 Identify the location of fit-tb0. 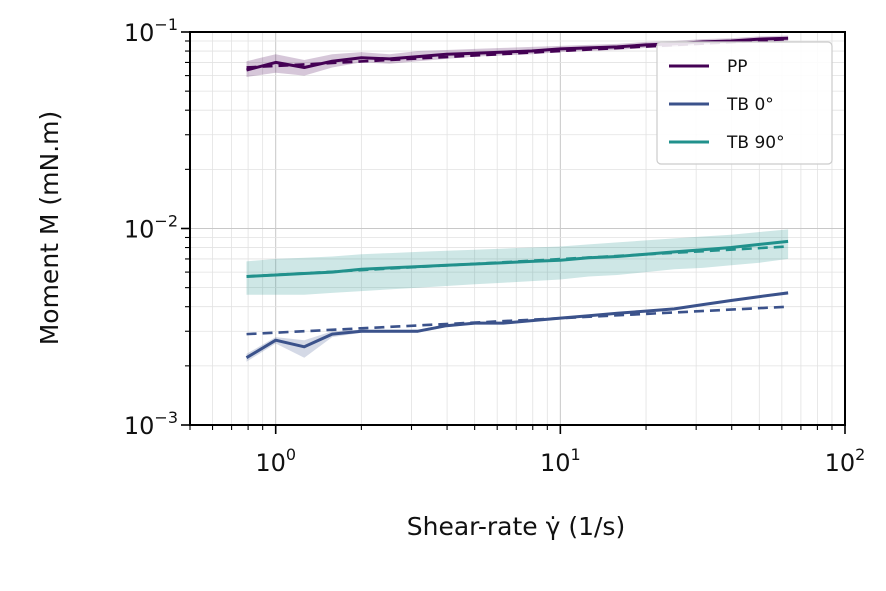
(517, 320).